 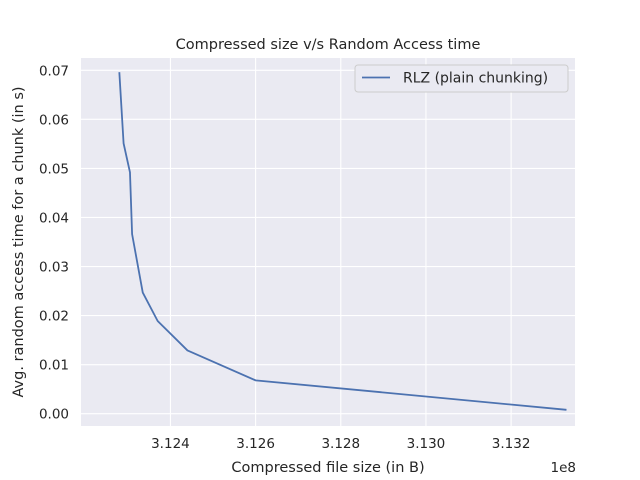 What do you see at coordinates (328, 45) in the screenshot?
I see `chart-title: Compressed size v/s Random Access time` at bounding box center [328, 45].